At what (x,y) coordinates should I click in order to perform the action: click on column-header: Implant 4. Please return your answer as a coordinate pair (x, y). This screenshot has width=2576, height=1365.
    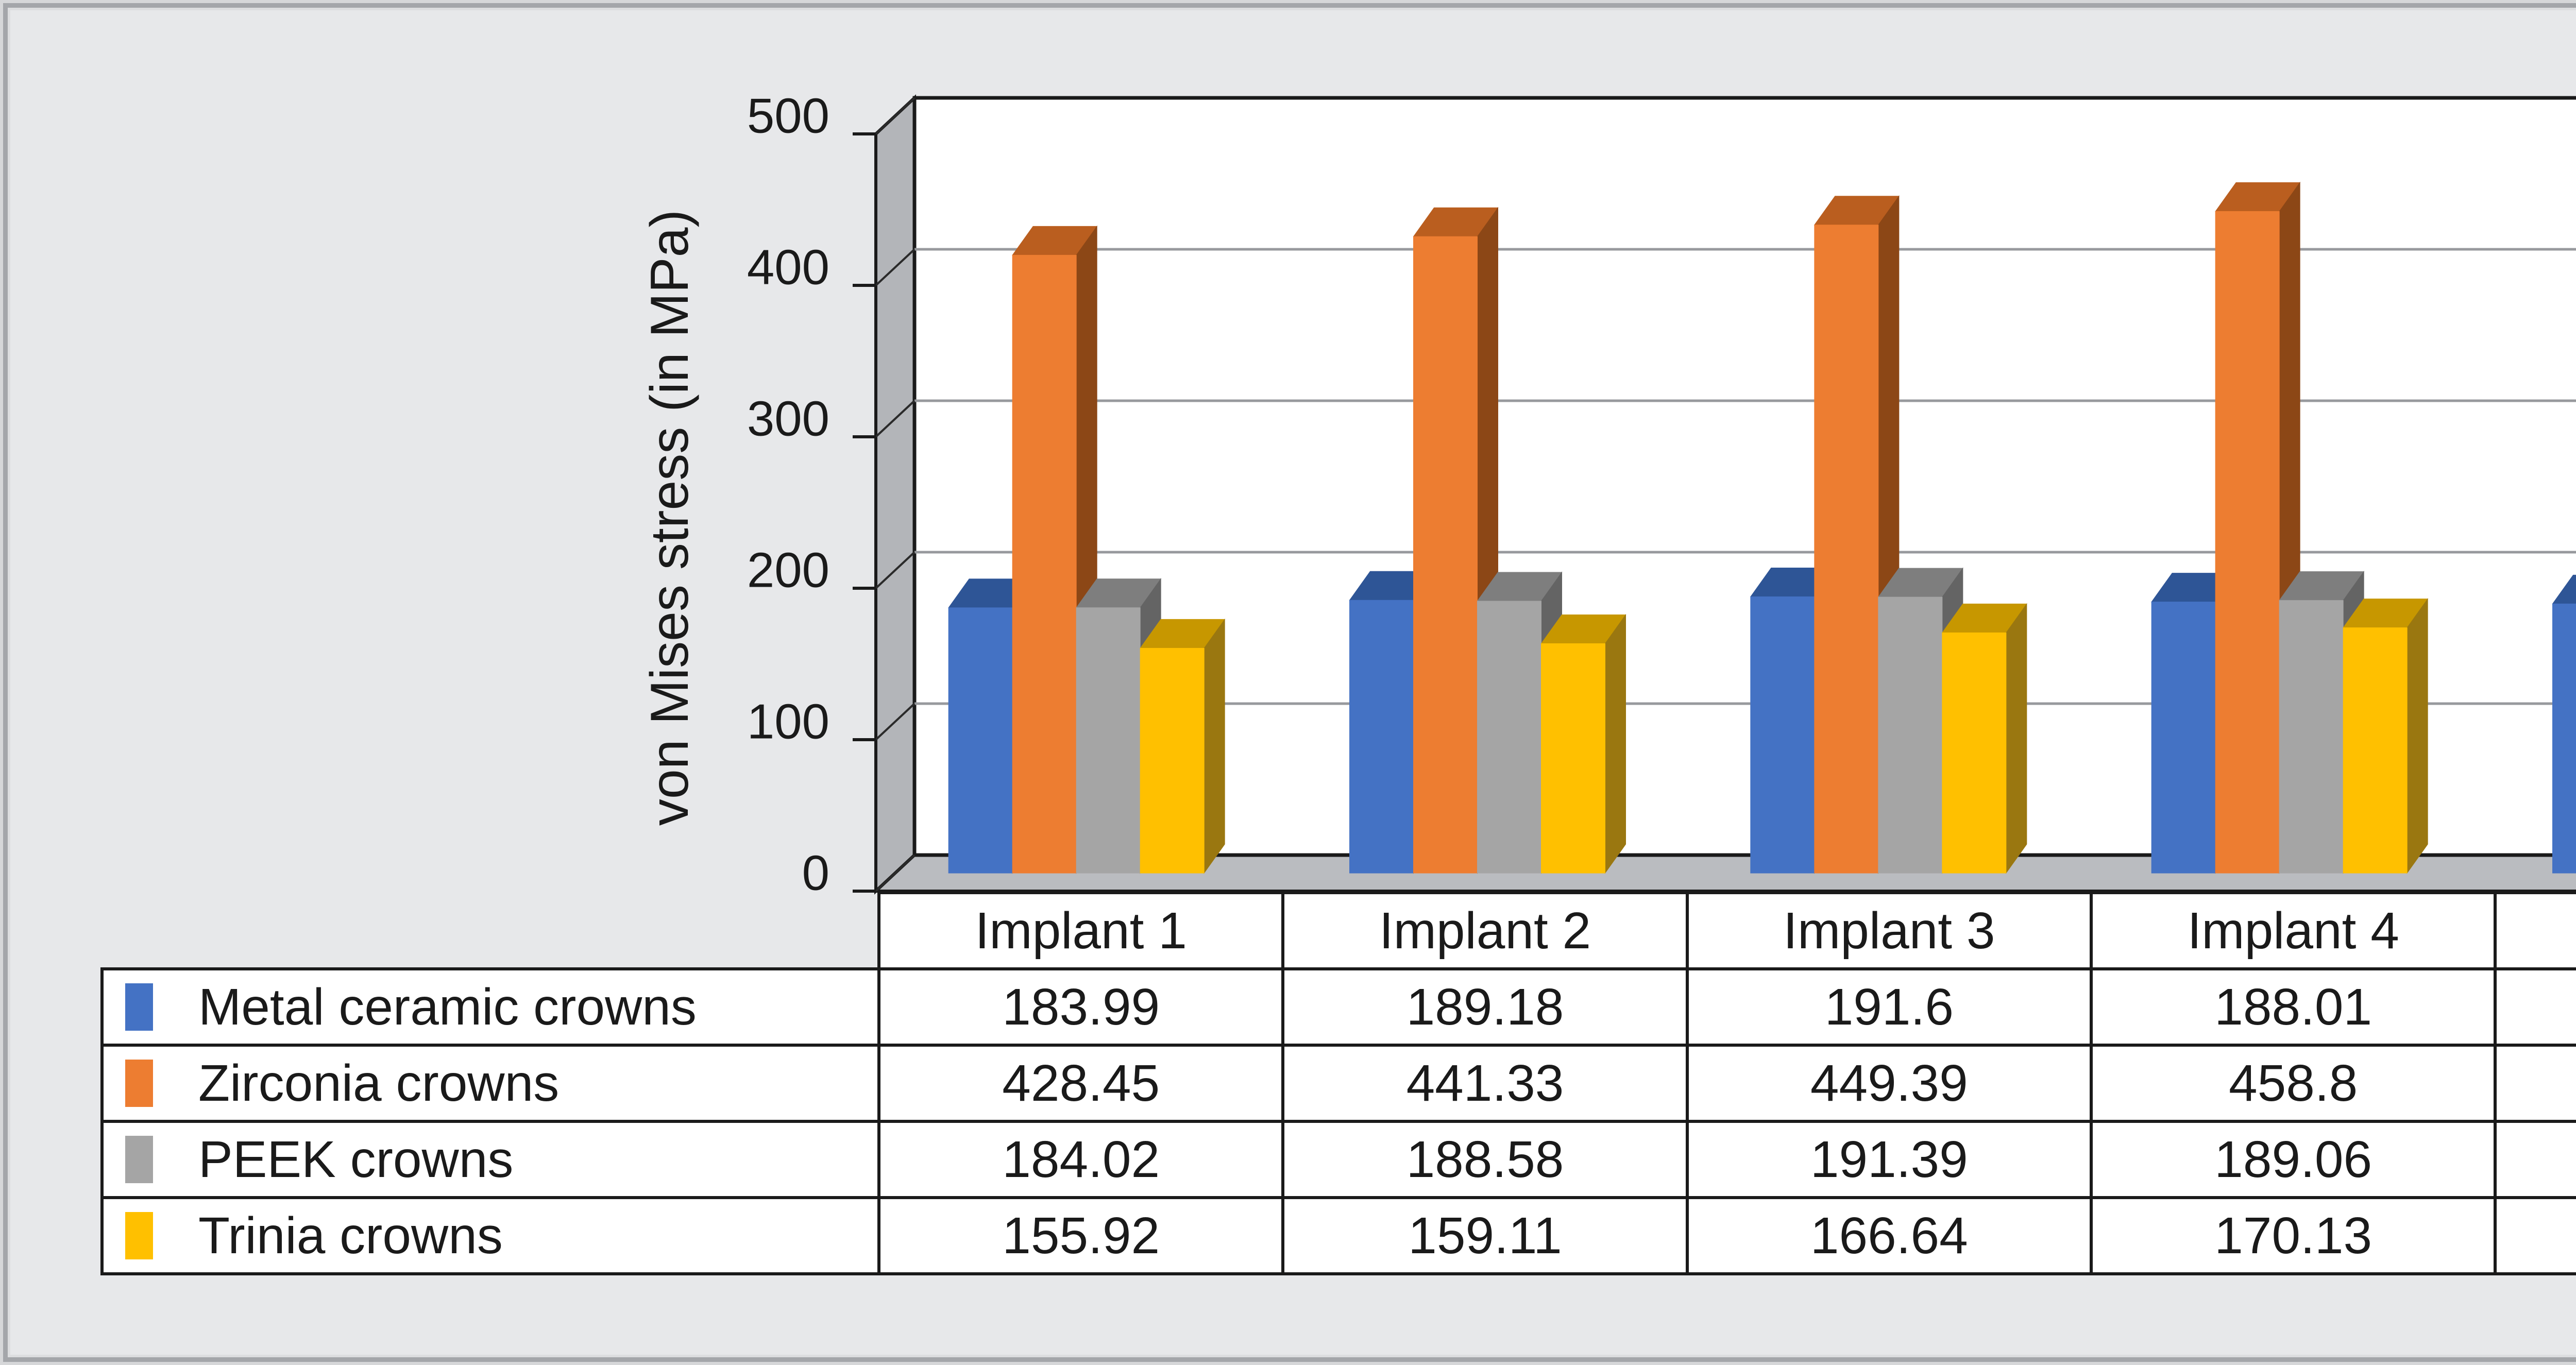
    Looking at the image, I should click on (2293, 930).